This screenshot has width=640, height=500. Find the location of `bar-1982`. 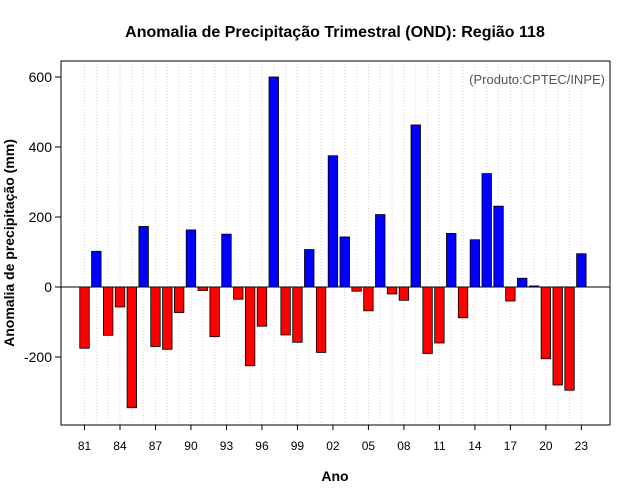

bar-1982 is located at coordinates (96, 269).